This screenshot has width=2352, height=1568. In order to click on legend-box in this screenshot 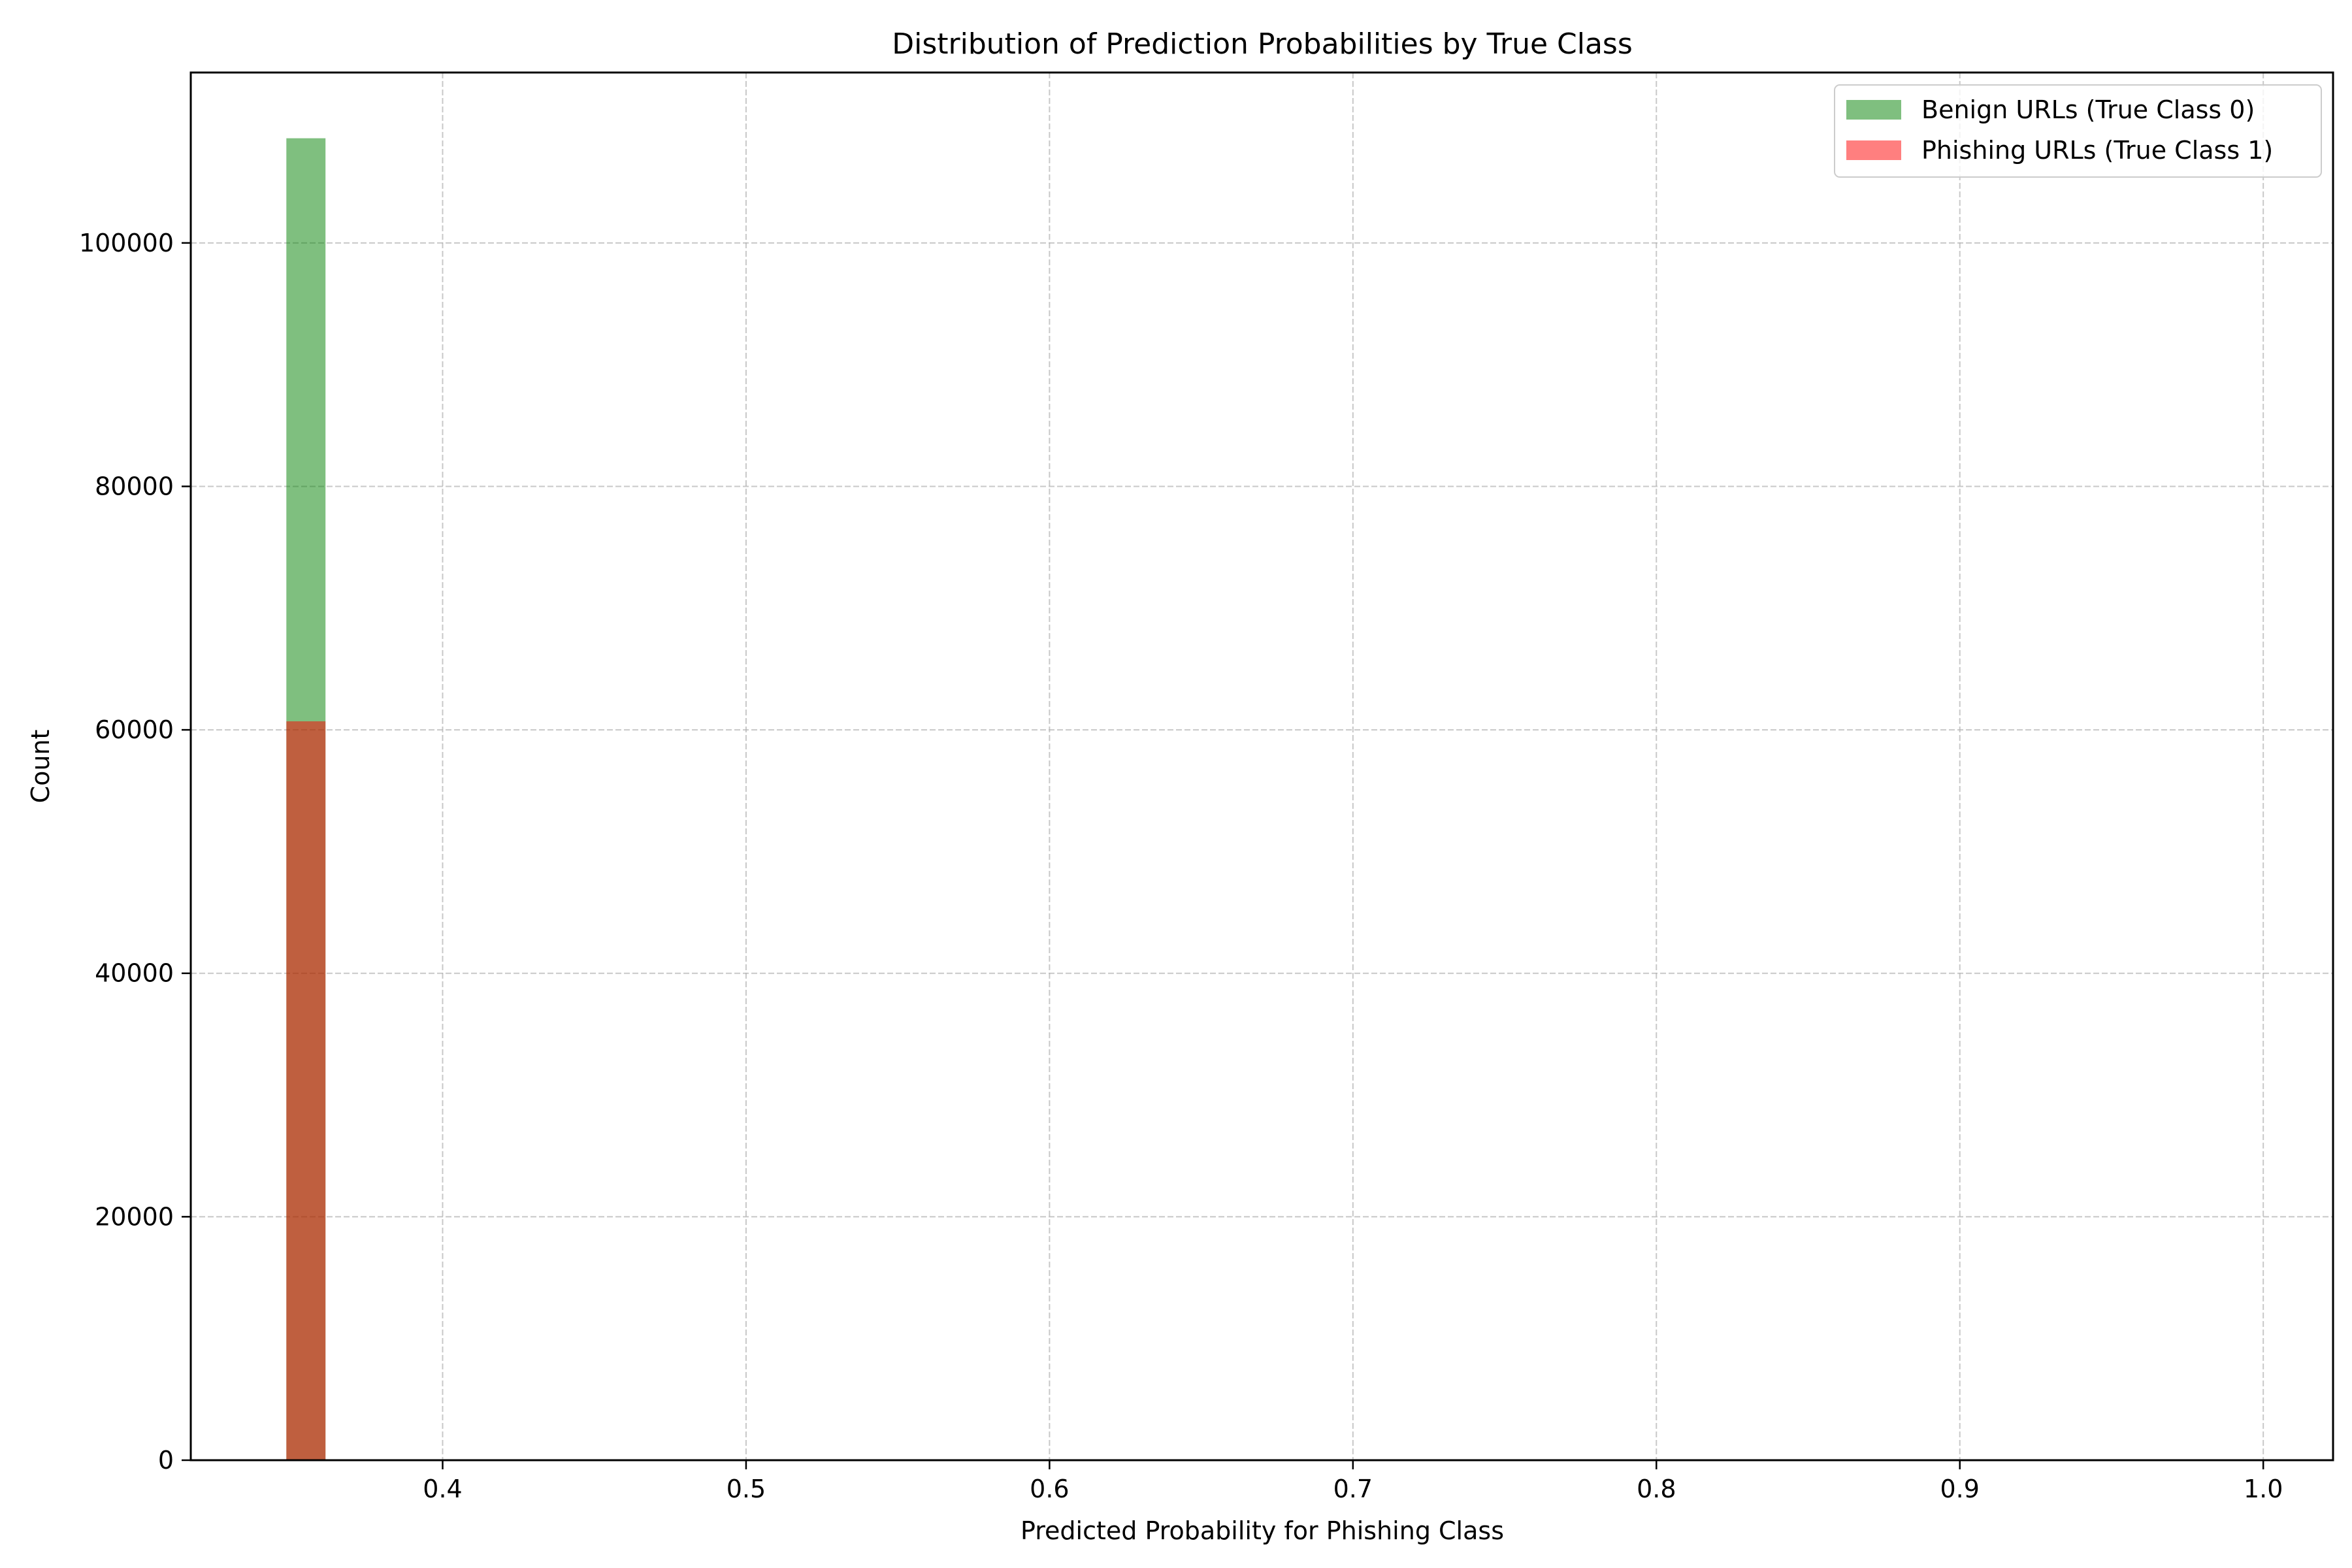, I will do `click(2078, 131)`.